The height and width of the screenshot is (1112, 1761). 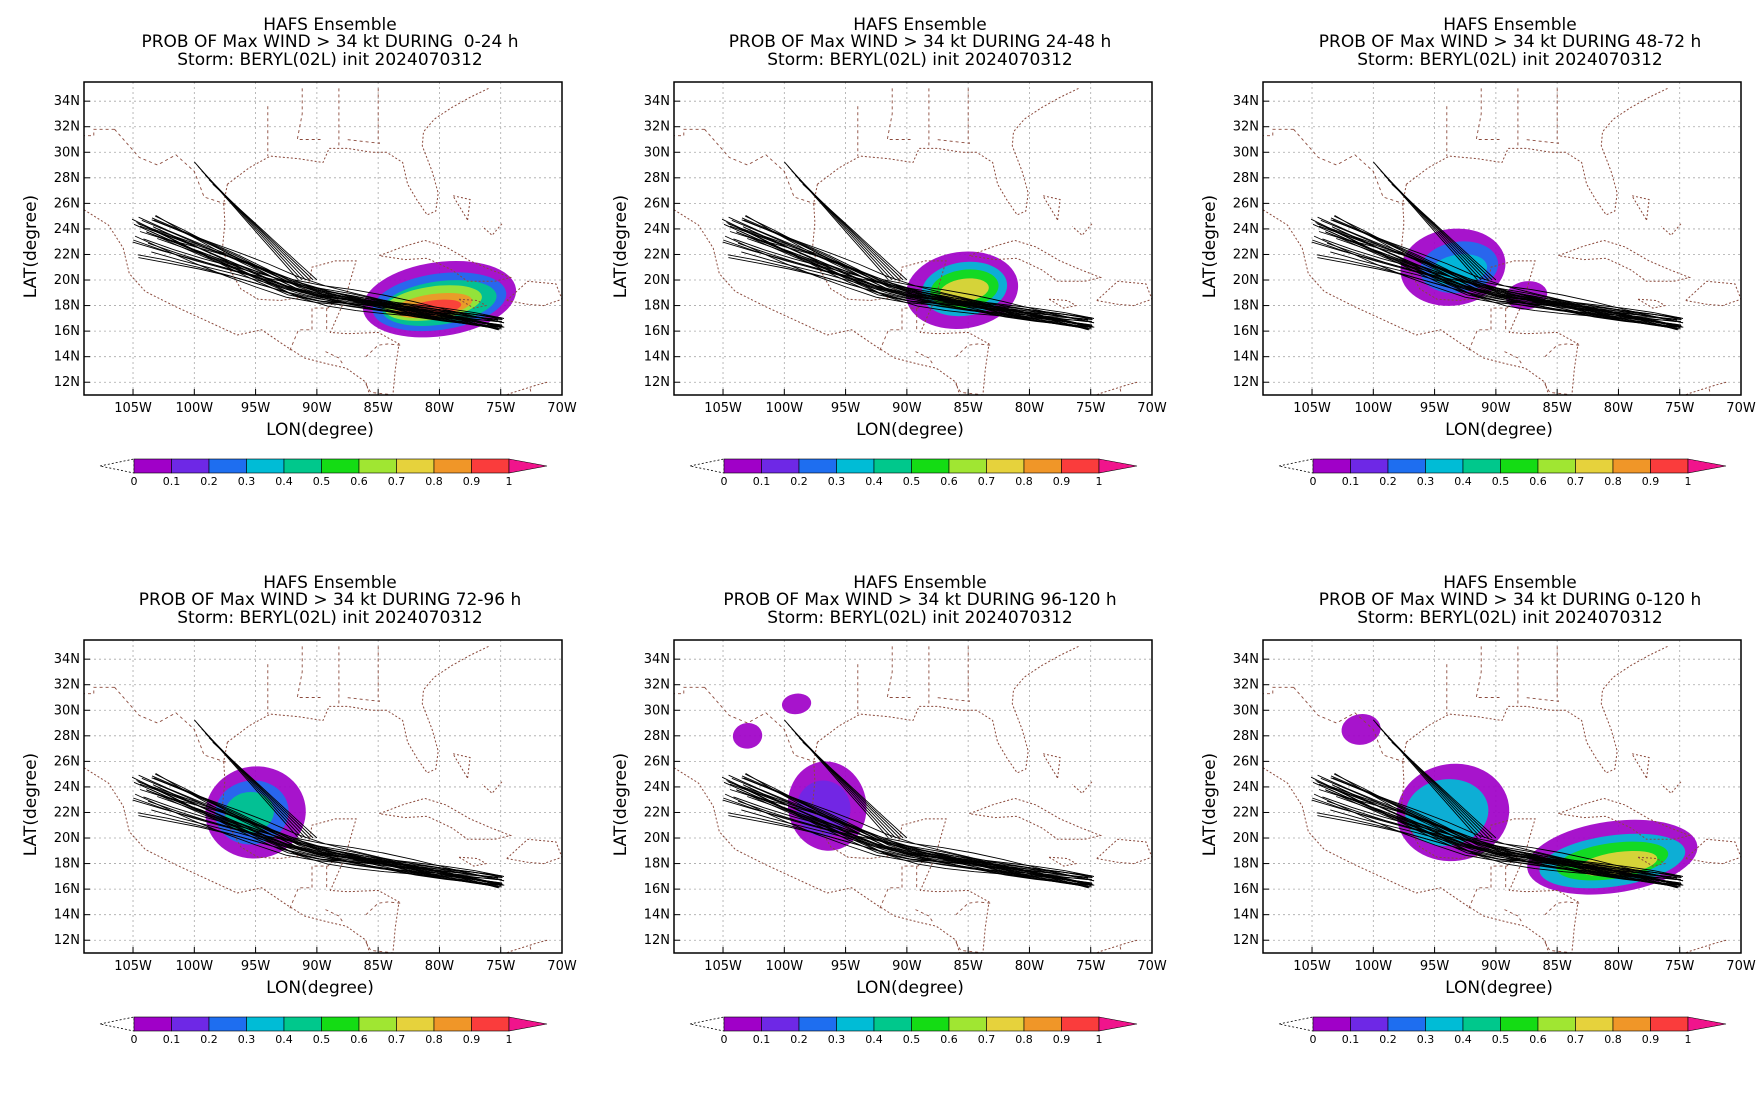 I want to click on colorbar-label: 0, so click(x=134, y=1039).